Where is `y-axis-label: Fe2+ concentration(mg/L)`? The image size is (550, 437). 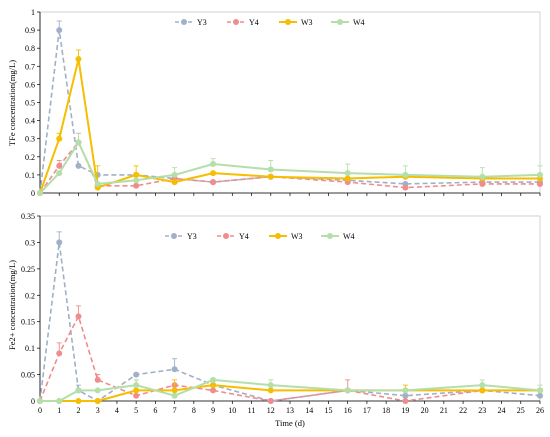 y-axis-label: Fe2+ concentration(mg/L) is located at coordinates (12, 305).